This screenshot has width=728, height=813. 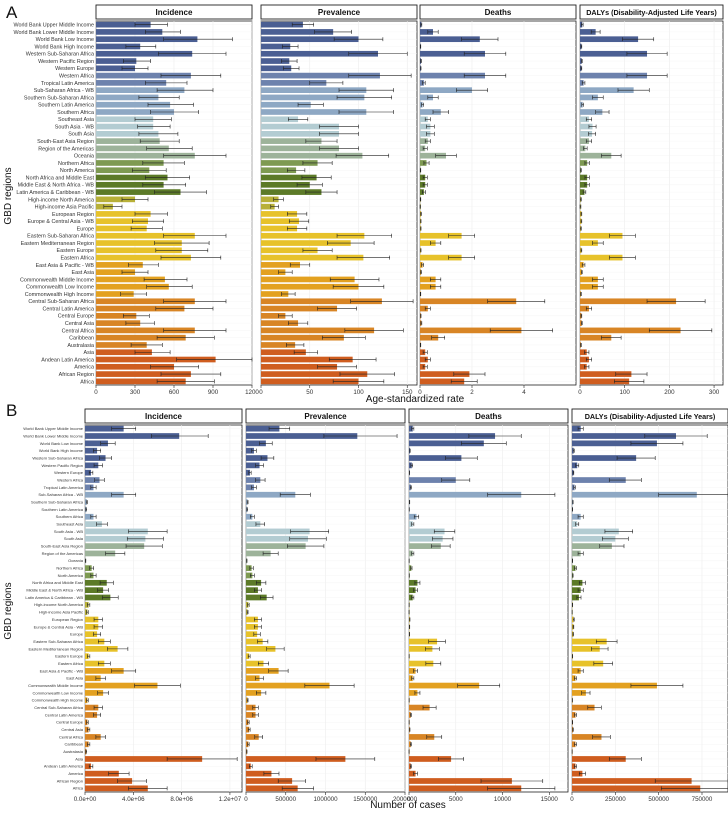 What do you see at coordinates (64, 714) in the screenshot?
I see `category-label: Central Latin America` at bounding box center [64, 714].